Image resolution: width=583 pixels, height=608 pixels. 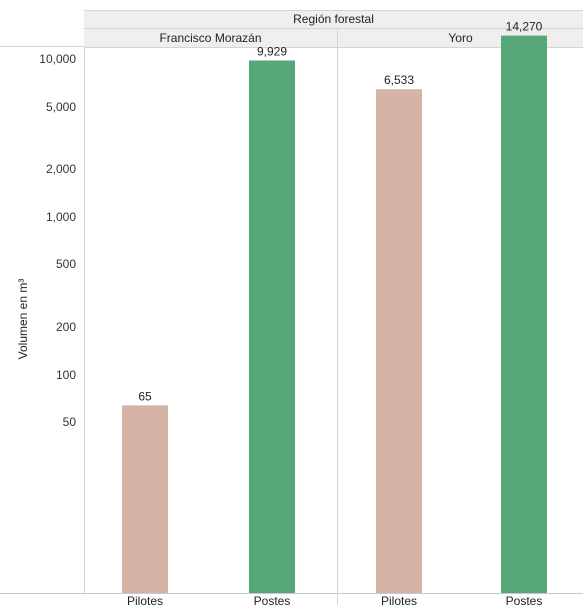 I want to click on header-band, so click(x=333, y=29).